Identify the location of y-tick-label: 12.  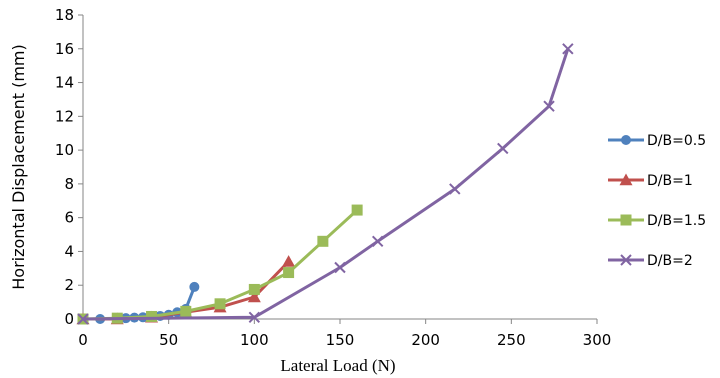
(64, 116).